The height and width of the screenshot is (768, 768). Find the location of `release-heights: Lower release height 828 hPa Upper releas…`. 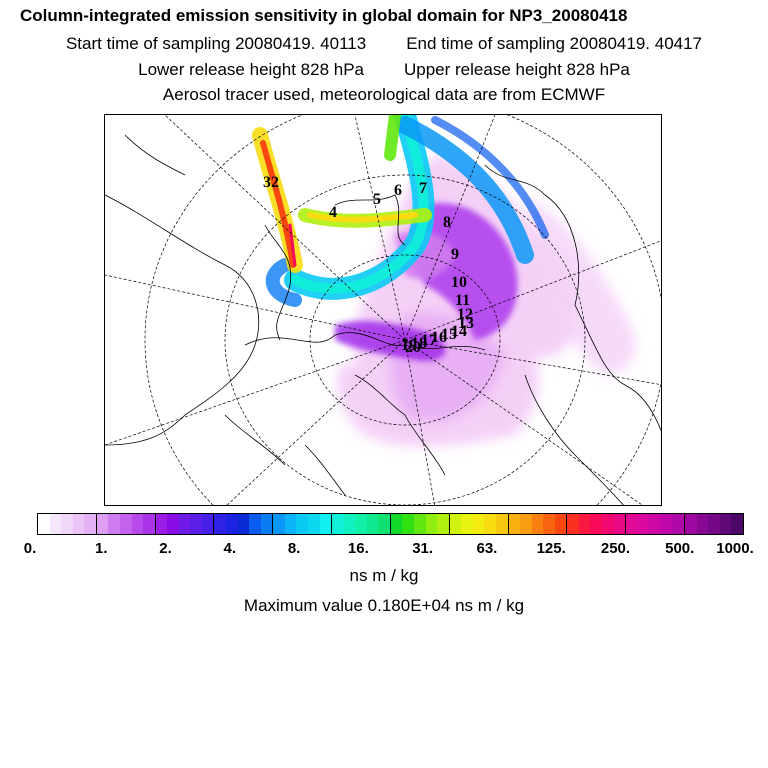

release-heights: Lower release height 828 hPa Upper releas… is located at coordinates (384, 70).